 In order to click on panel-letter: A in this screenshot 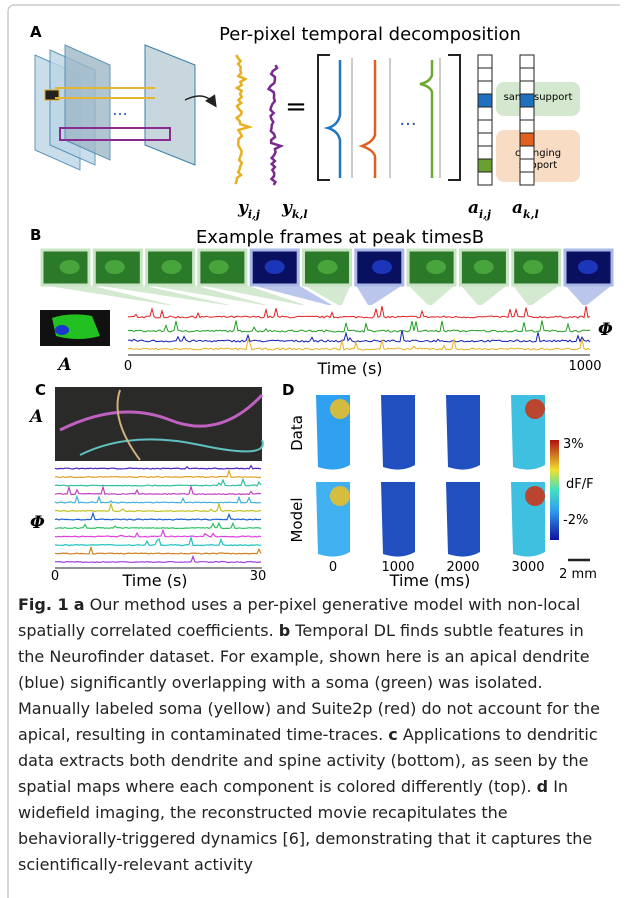, I will do `click(36, 32)`.